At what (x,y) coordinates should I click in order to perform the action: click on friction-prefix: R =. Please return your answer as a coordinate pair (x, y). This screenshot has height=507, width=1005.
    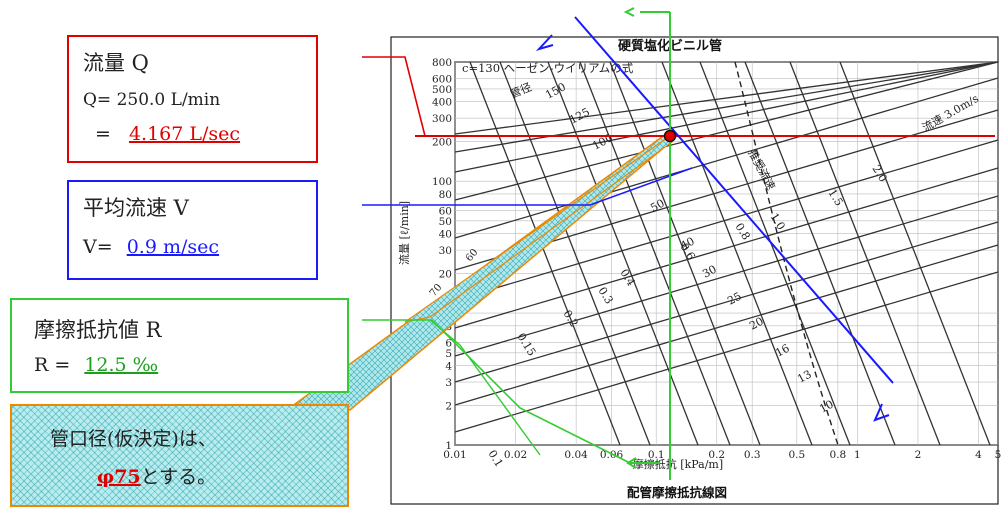
    Looking at the image, I should click on (52, 365).